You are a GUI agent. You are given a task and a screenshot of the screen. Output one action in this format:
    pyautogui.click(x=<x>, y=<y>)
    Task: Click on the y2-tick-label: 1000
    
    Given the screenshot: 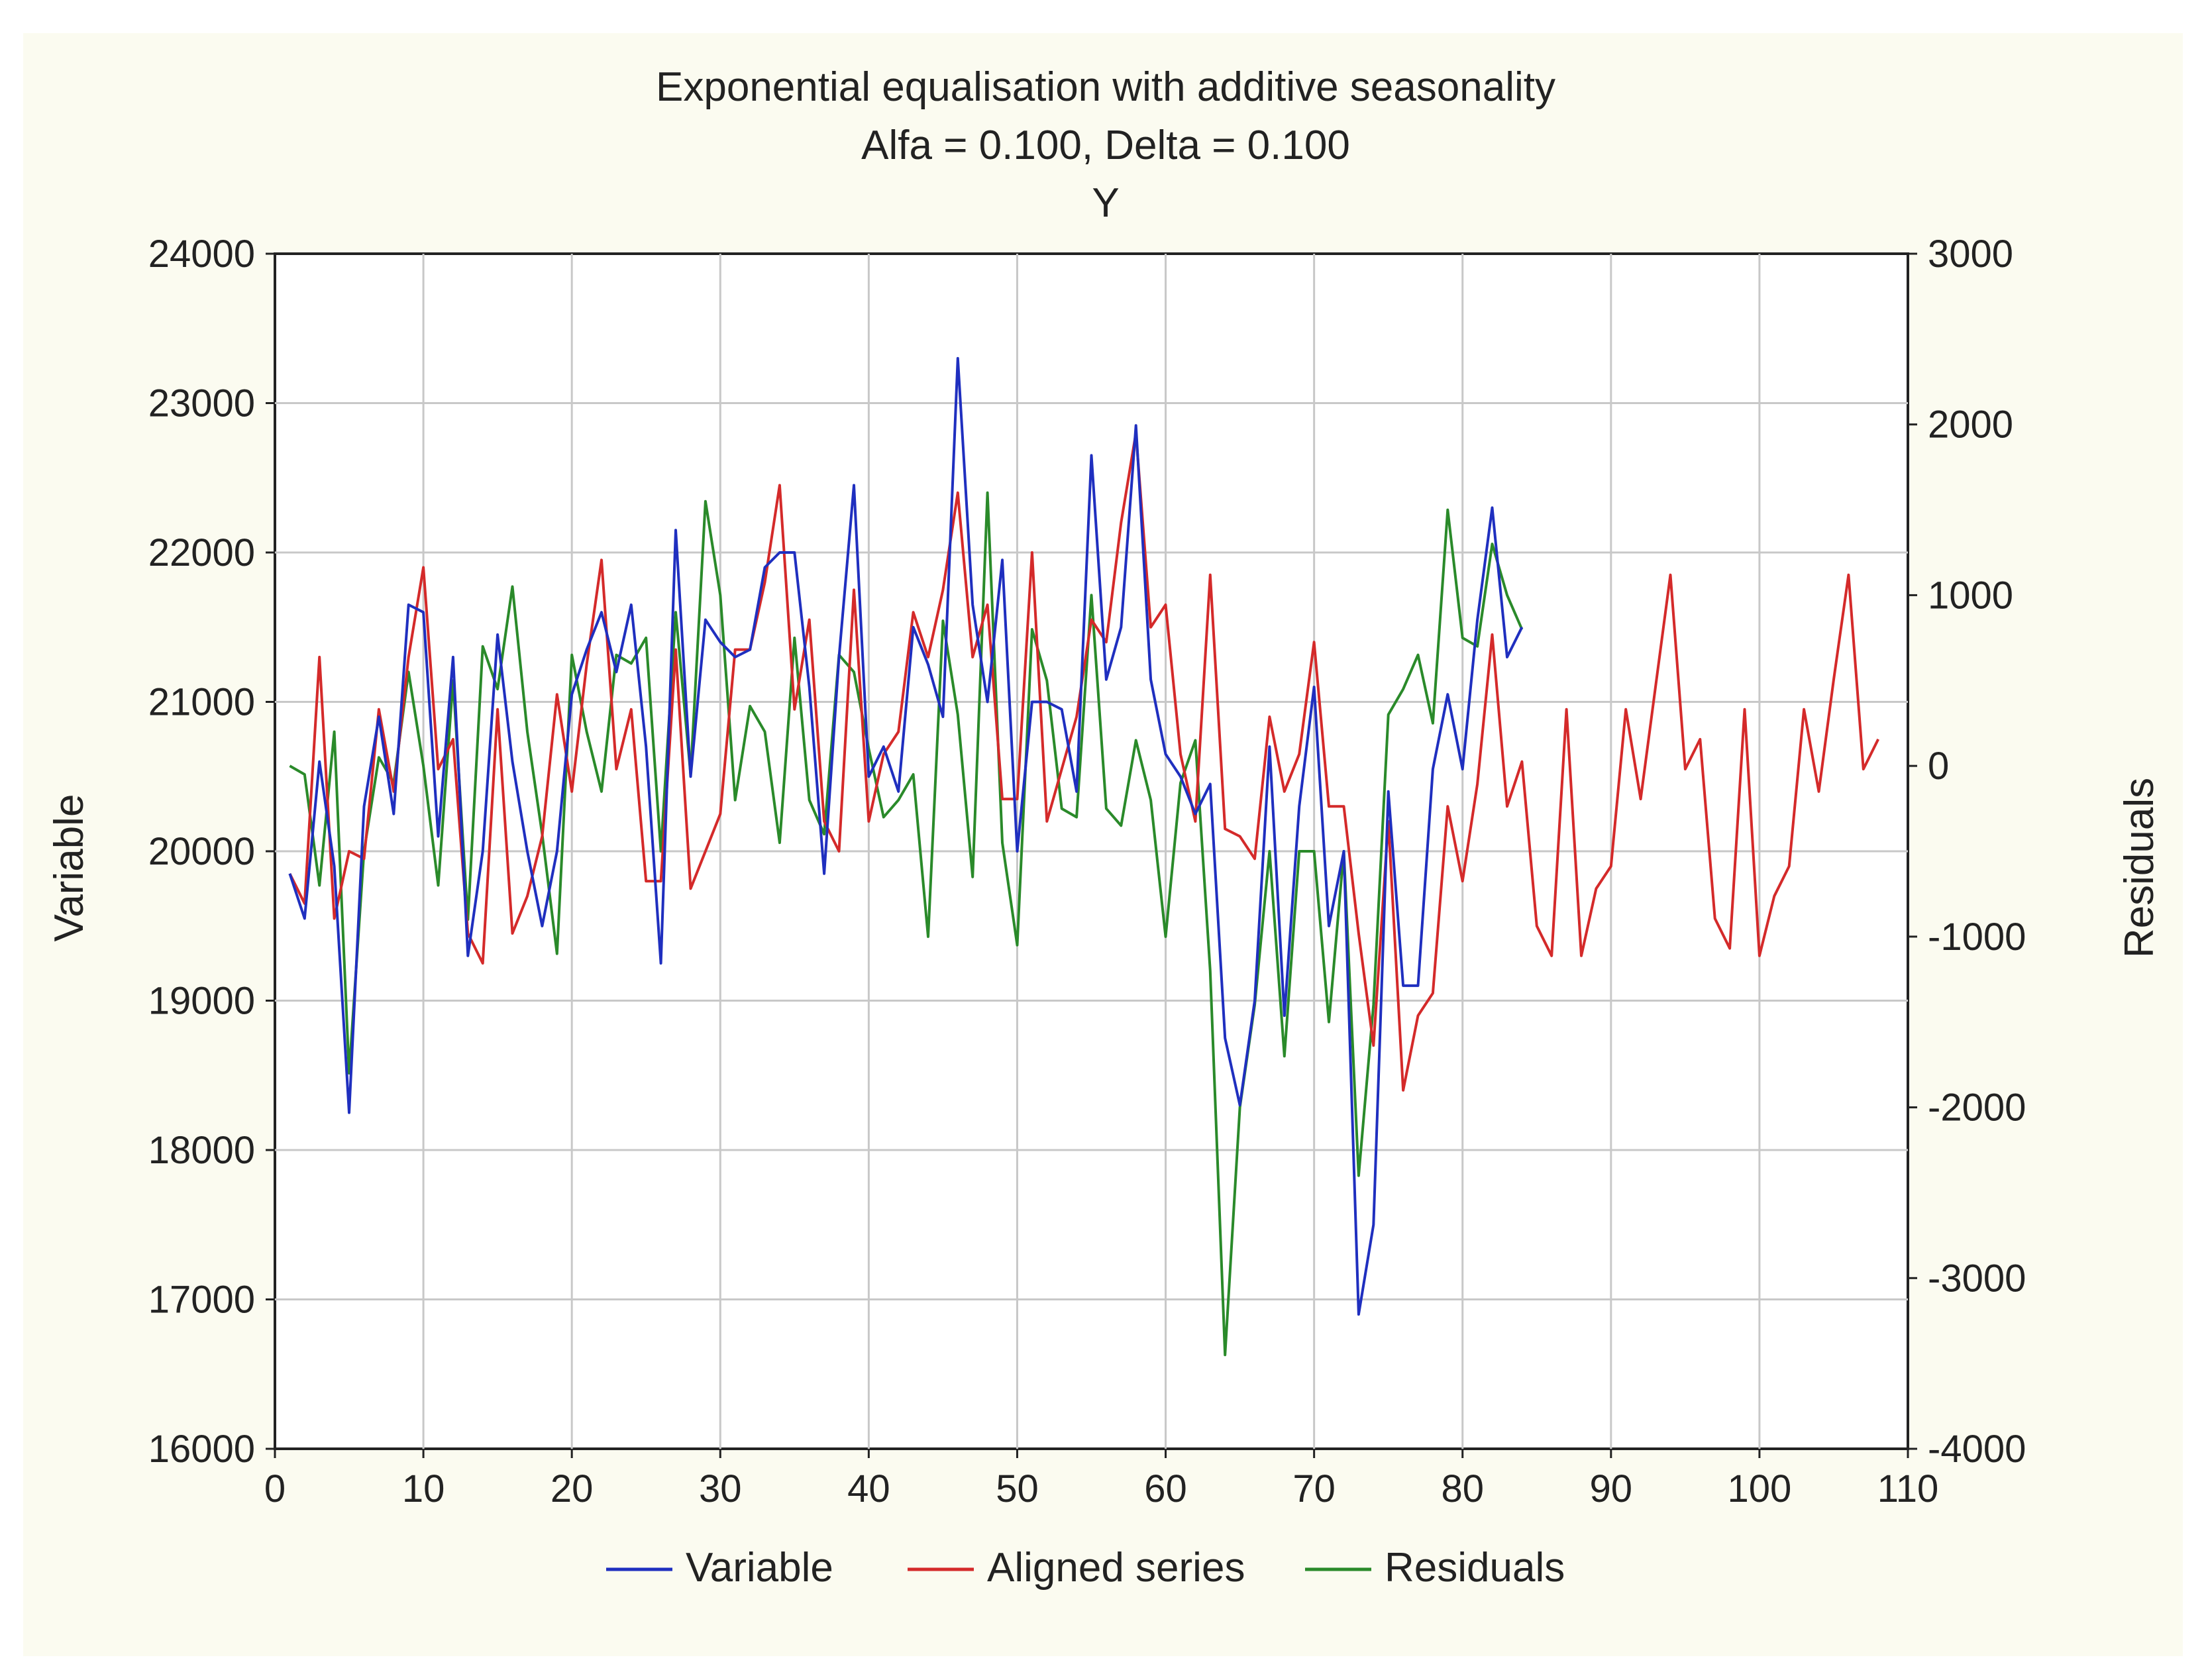 What is the action you would take?
    pyautogui.click(x=1970, y=595)
    